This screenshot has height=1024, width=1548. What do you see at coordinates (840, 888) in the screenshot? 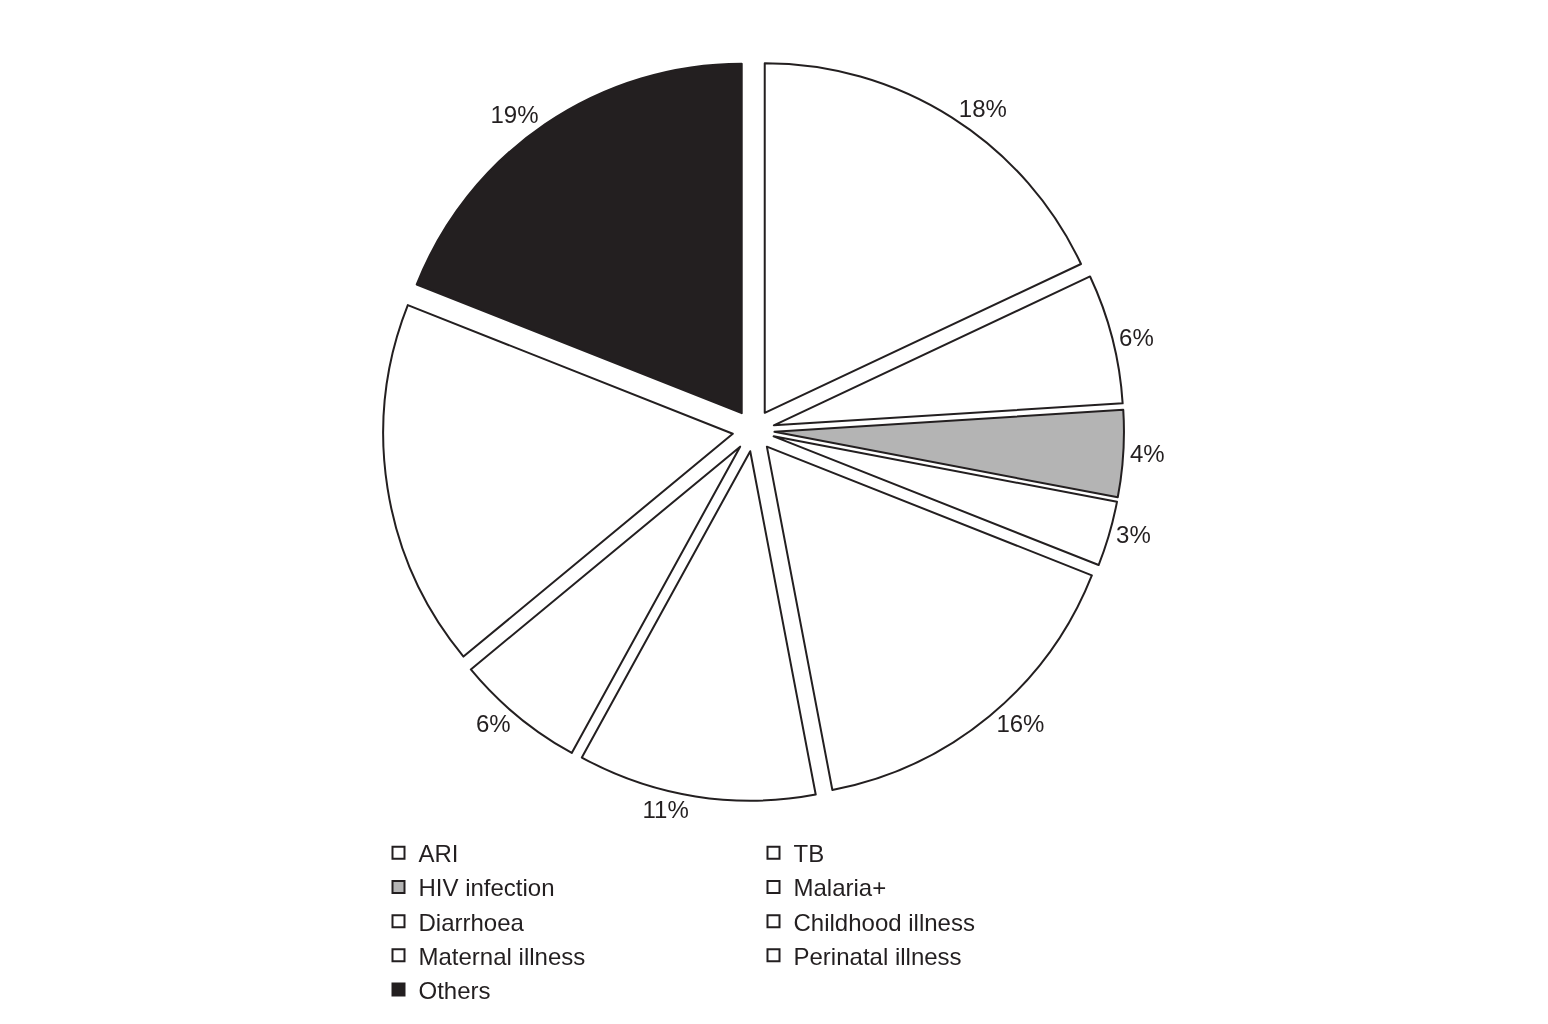
I see `legend-label: Malaria+` at bounding box center [840, 888].